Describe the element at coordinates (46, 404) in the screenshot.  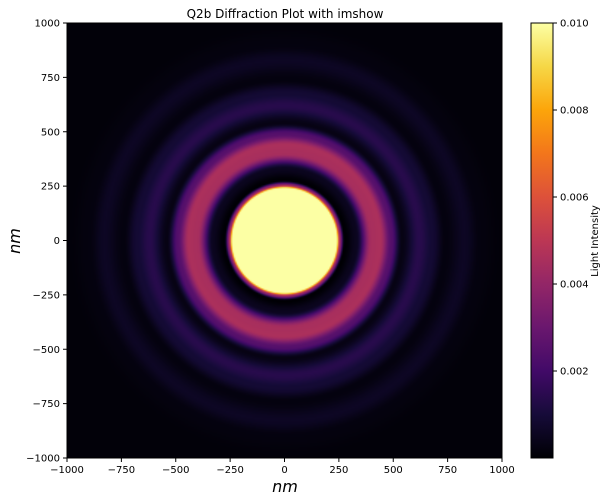
I see `y-tick-label: −750` at that location.